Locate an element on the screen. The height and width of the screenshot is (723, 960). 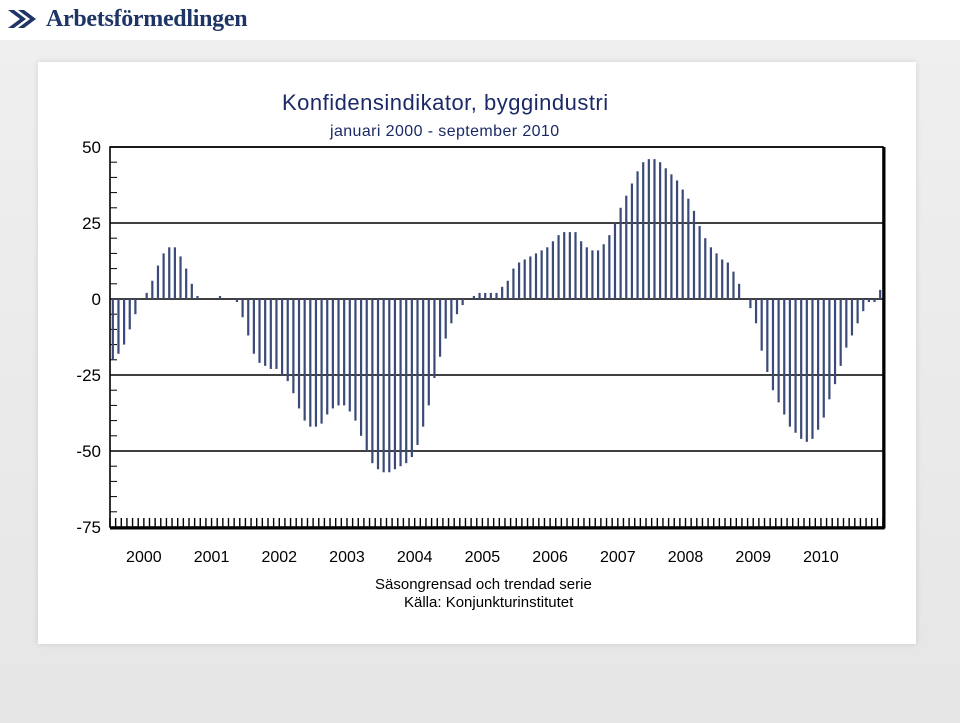
source-note: Källa: Konjunkturinstitutet is located at coordinates (489, 602).